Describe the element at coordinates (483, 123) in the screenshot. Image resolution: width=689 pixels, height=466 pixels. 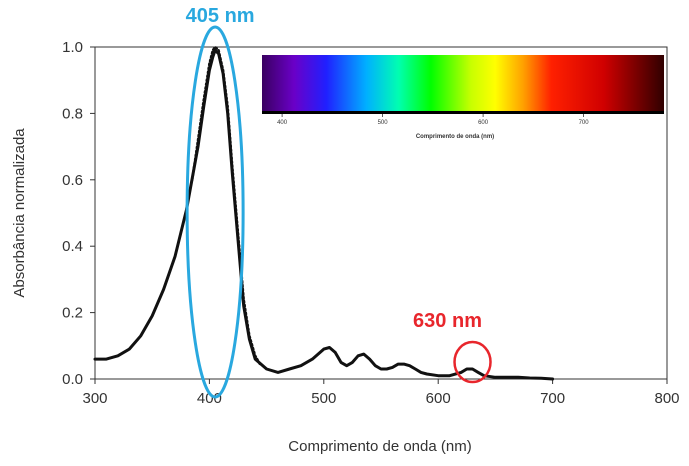
I see `spectrum-tick-label: 600` at that location.